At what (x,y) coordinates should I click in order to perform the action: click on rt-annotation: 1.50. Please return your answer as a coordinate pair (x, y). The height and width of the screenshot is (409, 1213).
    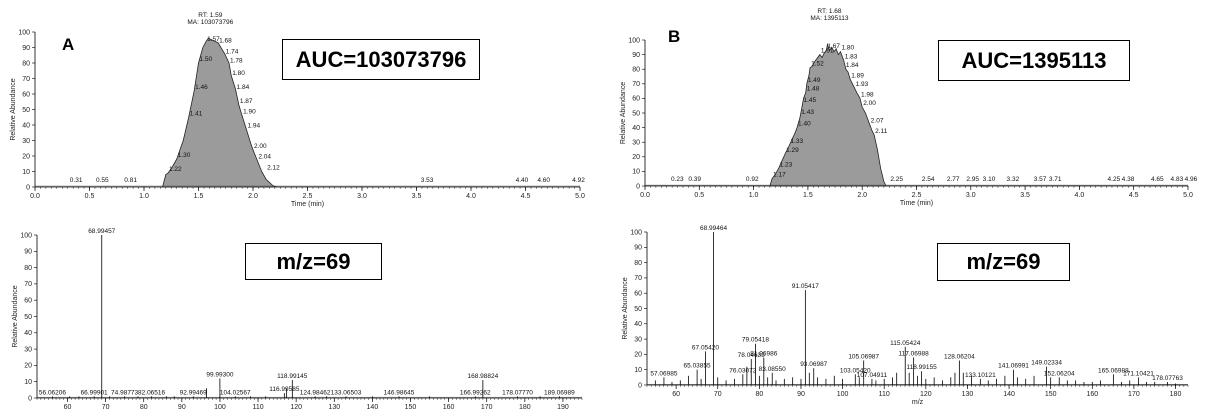
    Looking at the image, I should click on (206, 59).